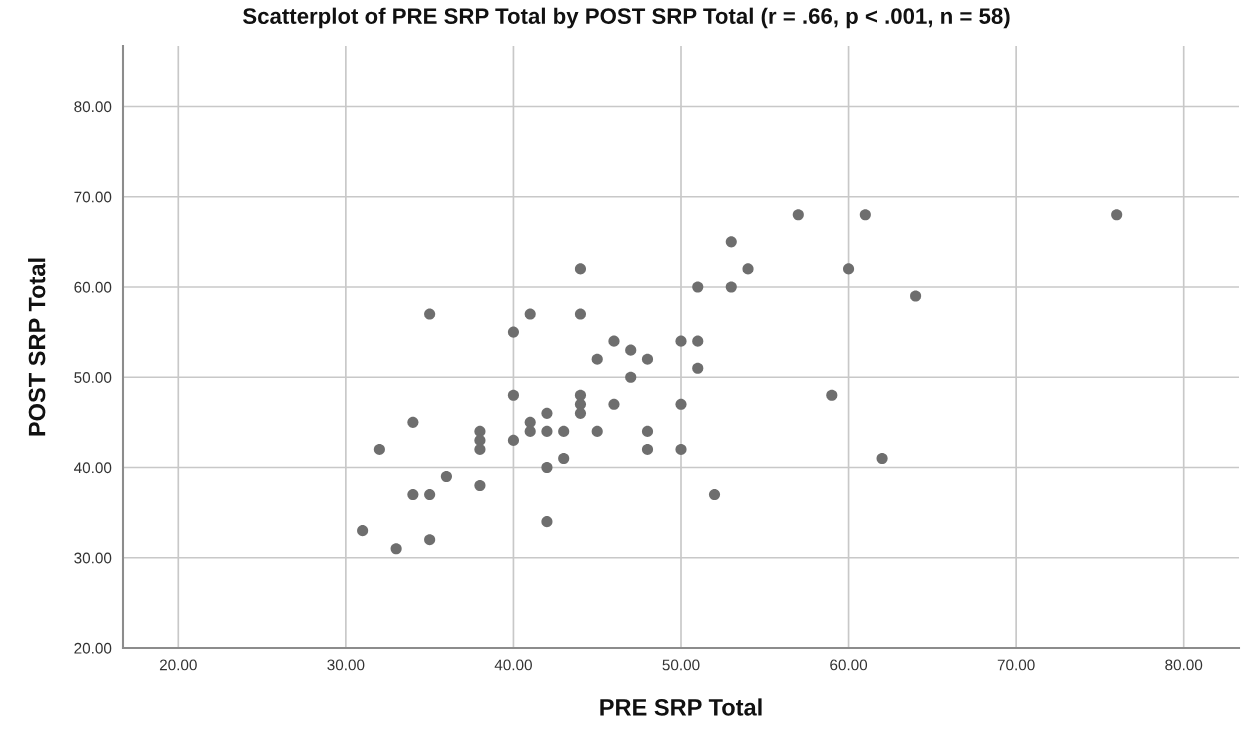  I want to click on y-tick-label: 40.00, so click(93, 468).